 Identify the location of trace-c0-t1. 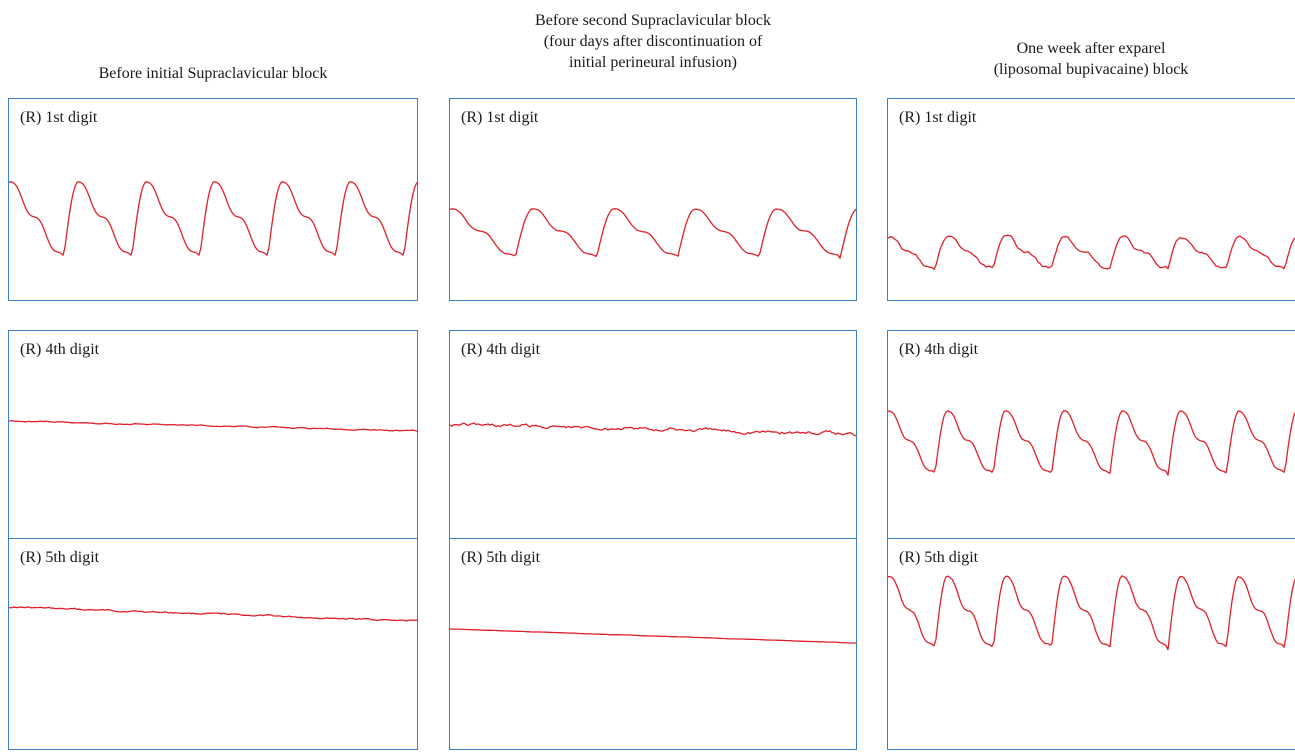
(213, 426).